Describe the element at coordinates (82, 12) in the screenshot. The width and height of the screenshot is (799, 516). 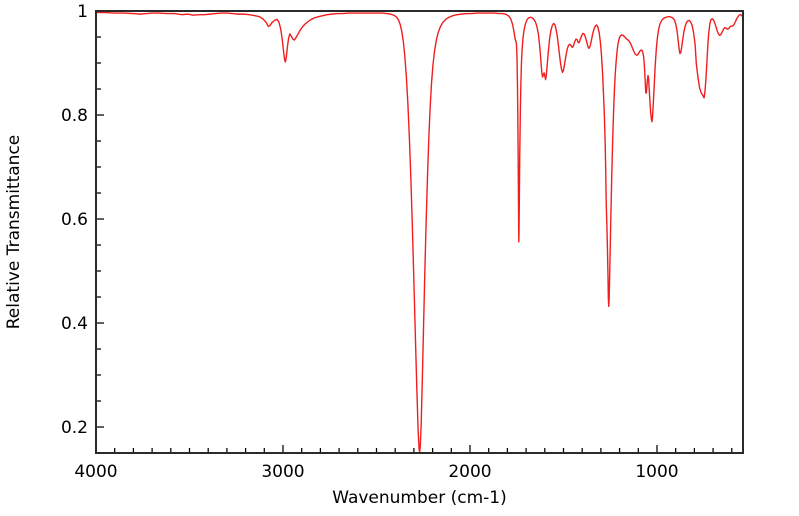
I see `y-tick-label: 1` at that location.